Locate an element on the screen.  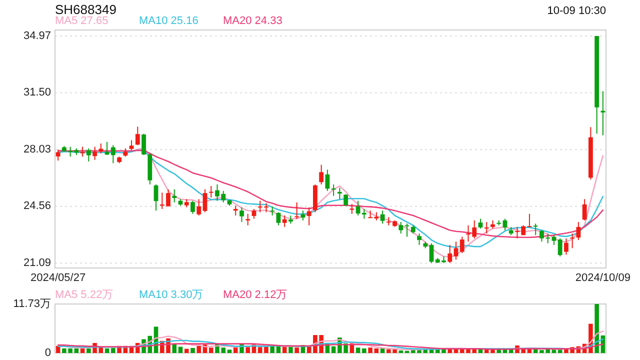
y-tick-label: 31.50 is located at coordinates (37, 92).